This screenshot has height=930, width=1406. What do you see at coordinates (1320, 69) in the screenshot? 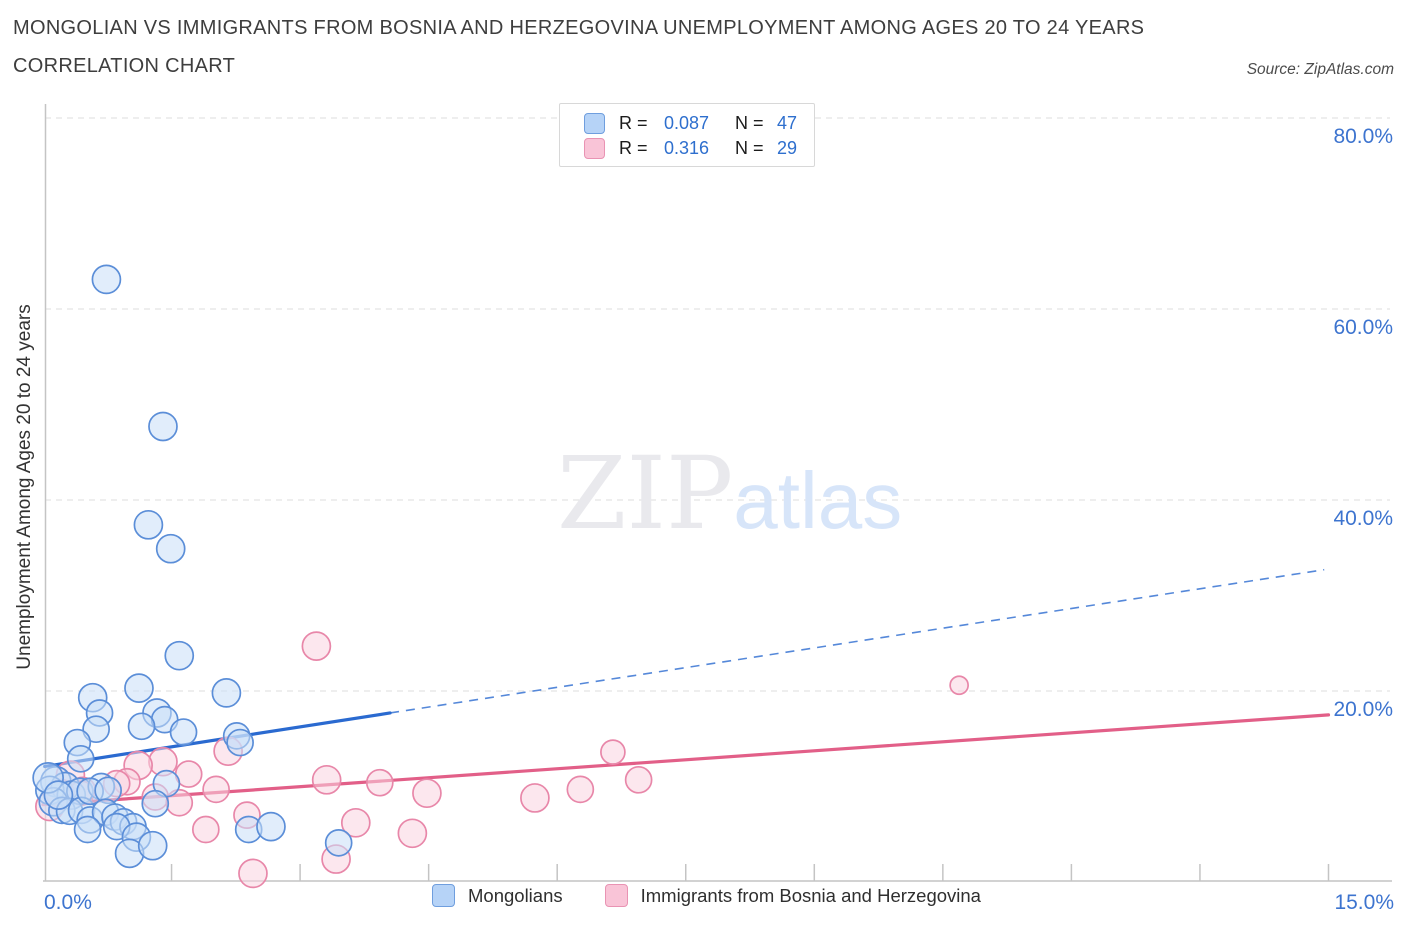
I see `source-attribution: Source: ZipAtlas.com` at bounding box center [1320, 69].